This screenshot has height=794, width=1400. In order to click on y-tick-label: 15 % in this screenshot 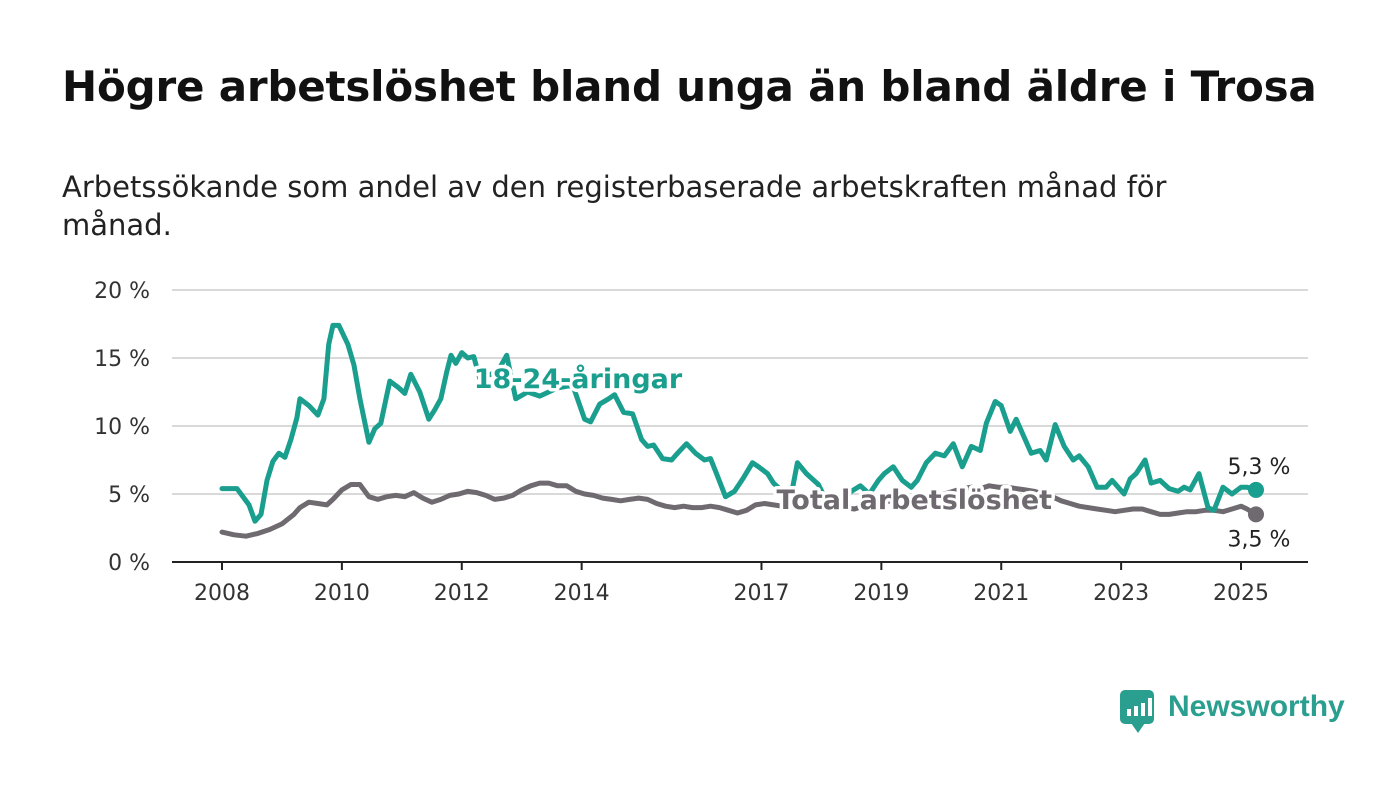, I will do `click(122, 359)`.